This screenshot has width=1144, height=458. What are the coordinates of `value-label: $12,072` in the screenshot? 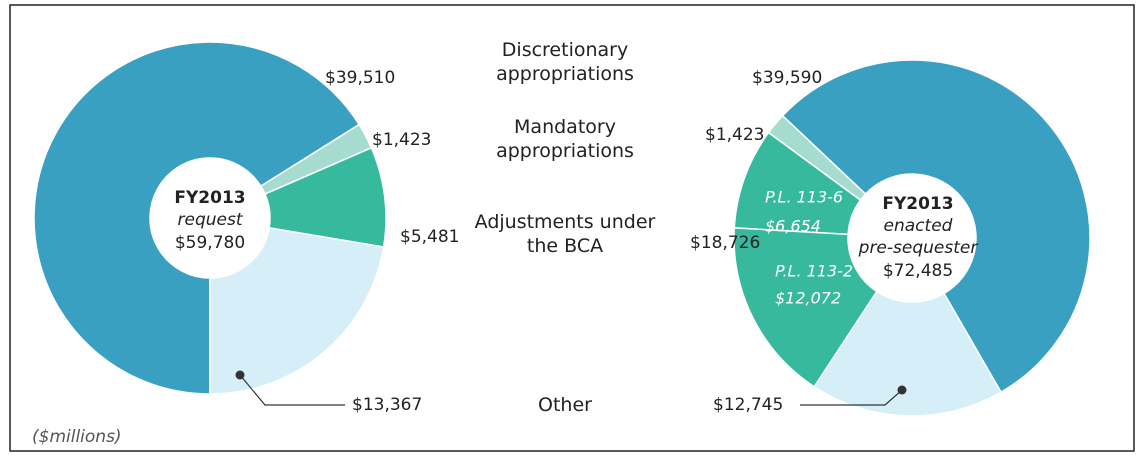 It's located at (808, 298).